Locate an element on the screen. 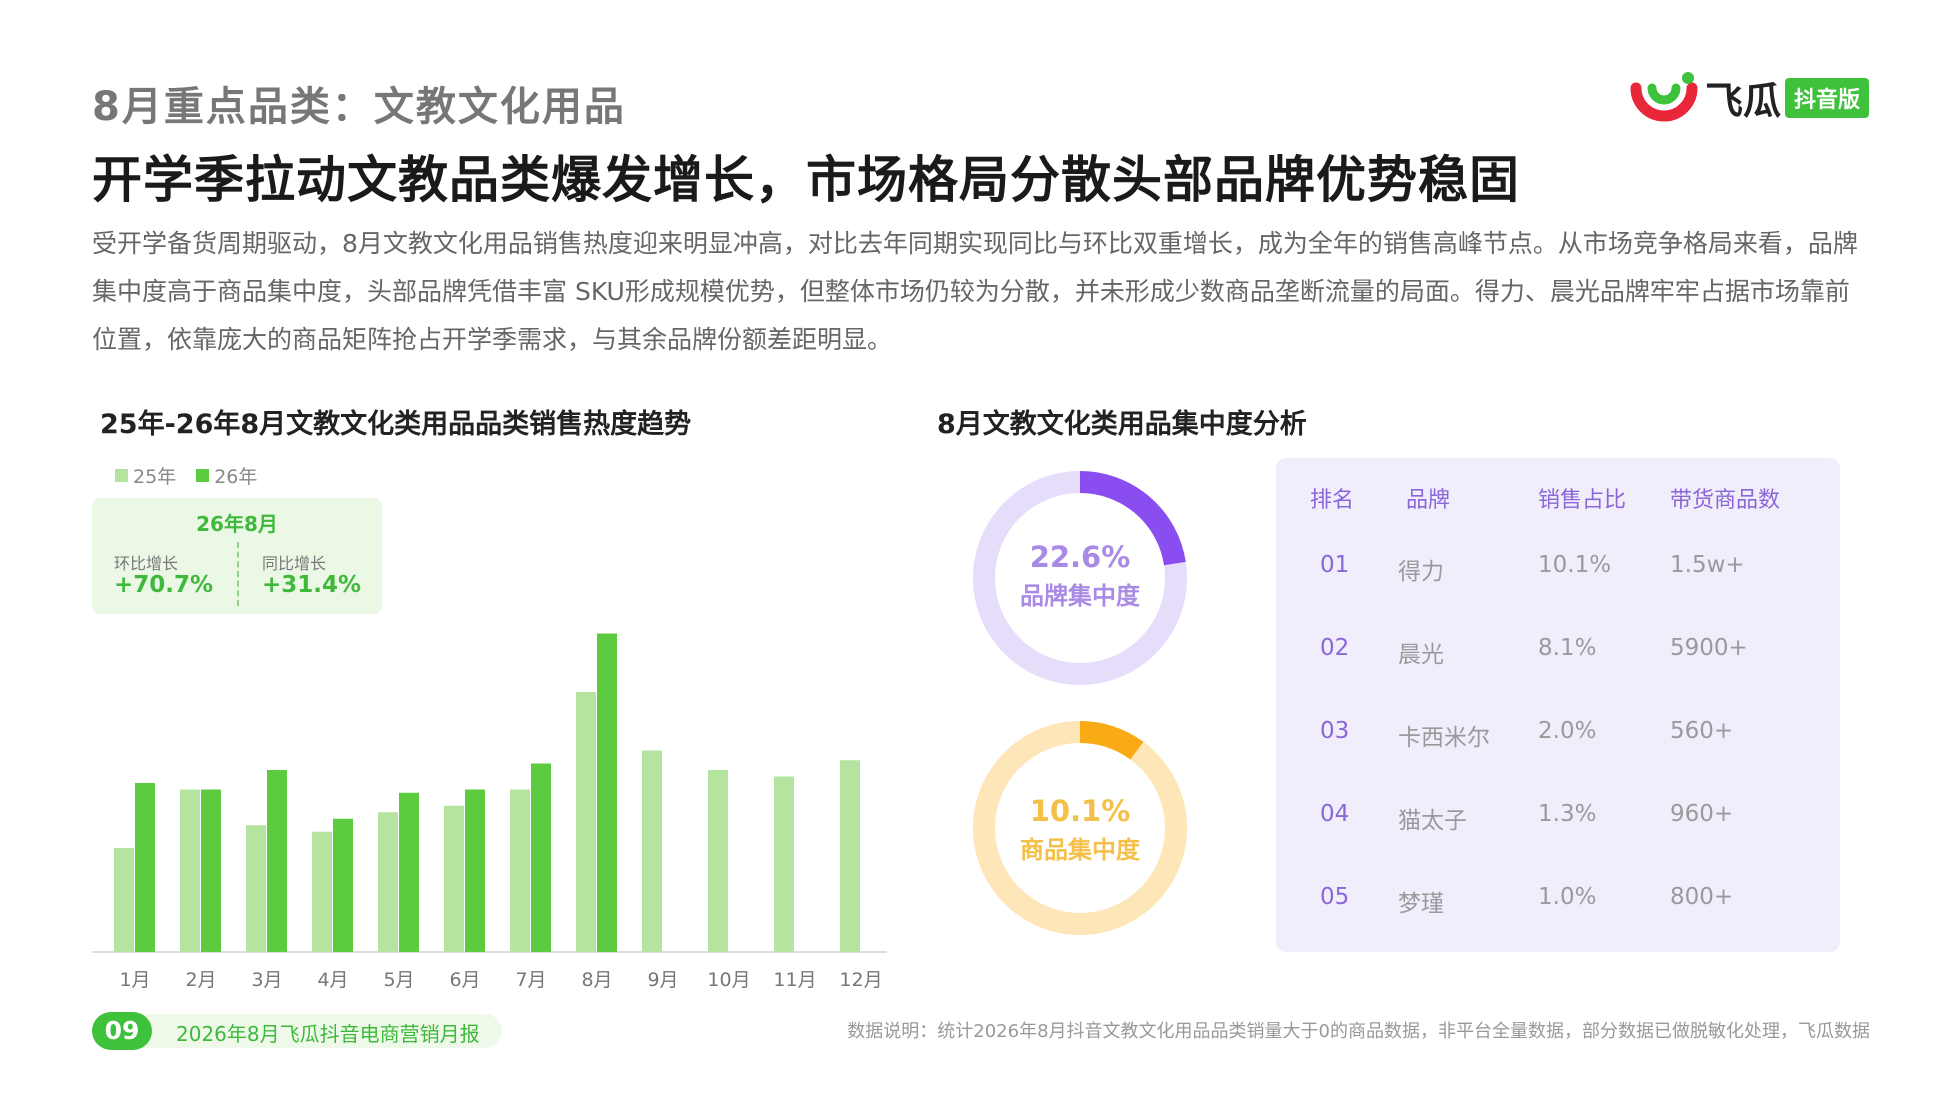  report-name: 2026年8月飞瓜抖音电商营销月报 is located at coordinates (328, 1034).